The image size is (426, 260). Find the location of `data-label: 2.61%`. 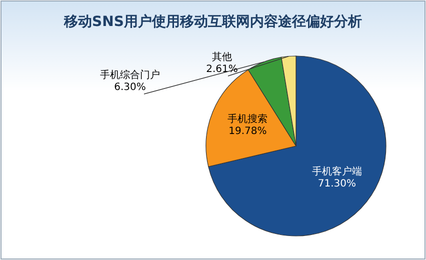

data-label: 2.61% is located at coordinates (222, 69).